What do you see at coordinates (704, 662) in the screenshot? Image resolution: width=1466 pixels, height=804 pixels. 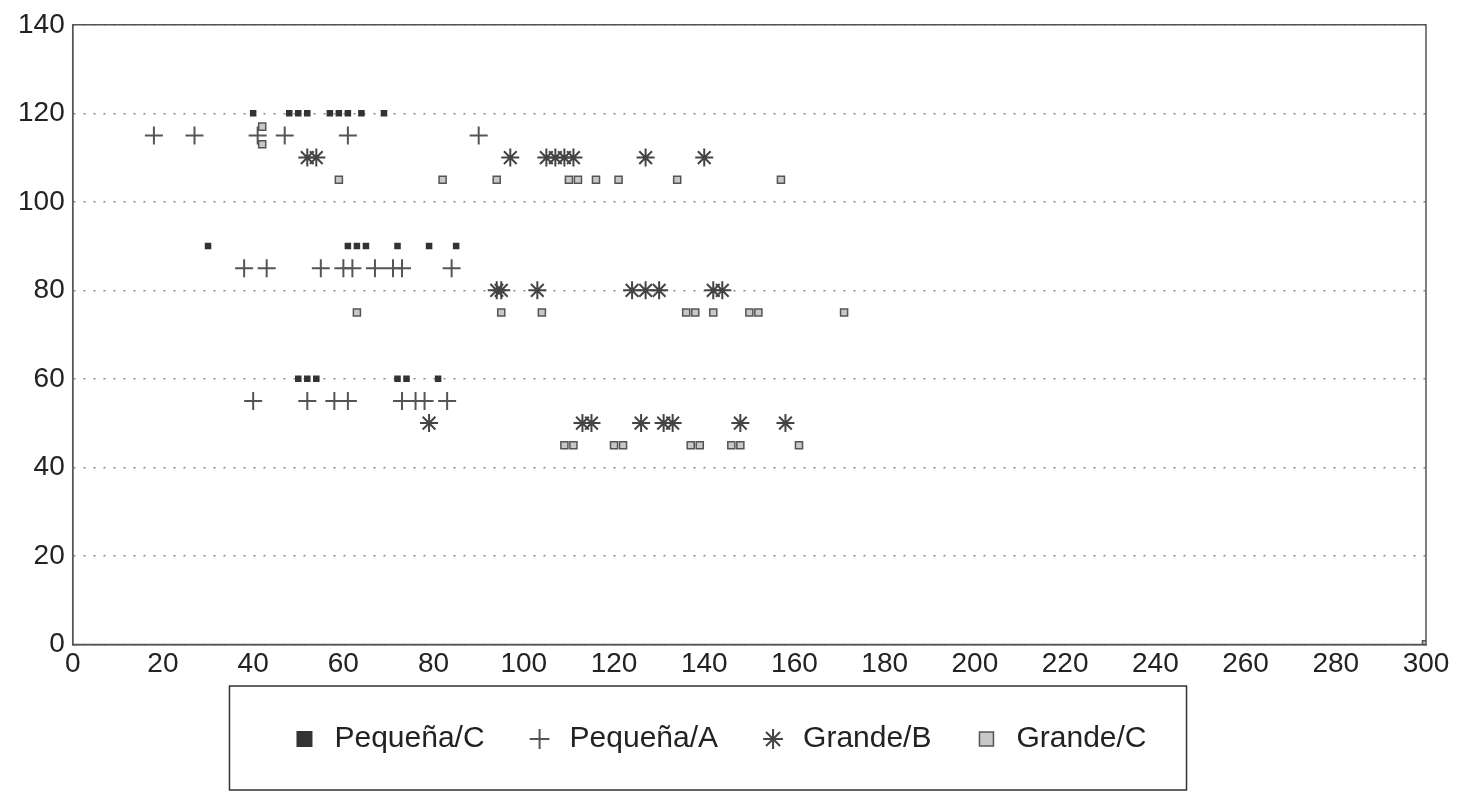 I see `x-tick-label: 140` at bounding box center [704, 662].